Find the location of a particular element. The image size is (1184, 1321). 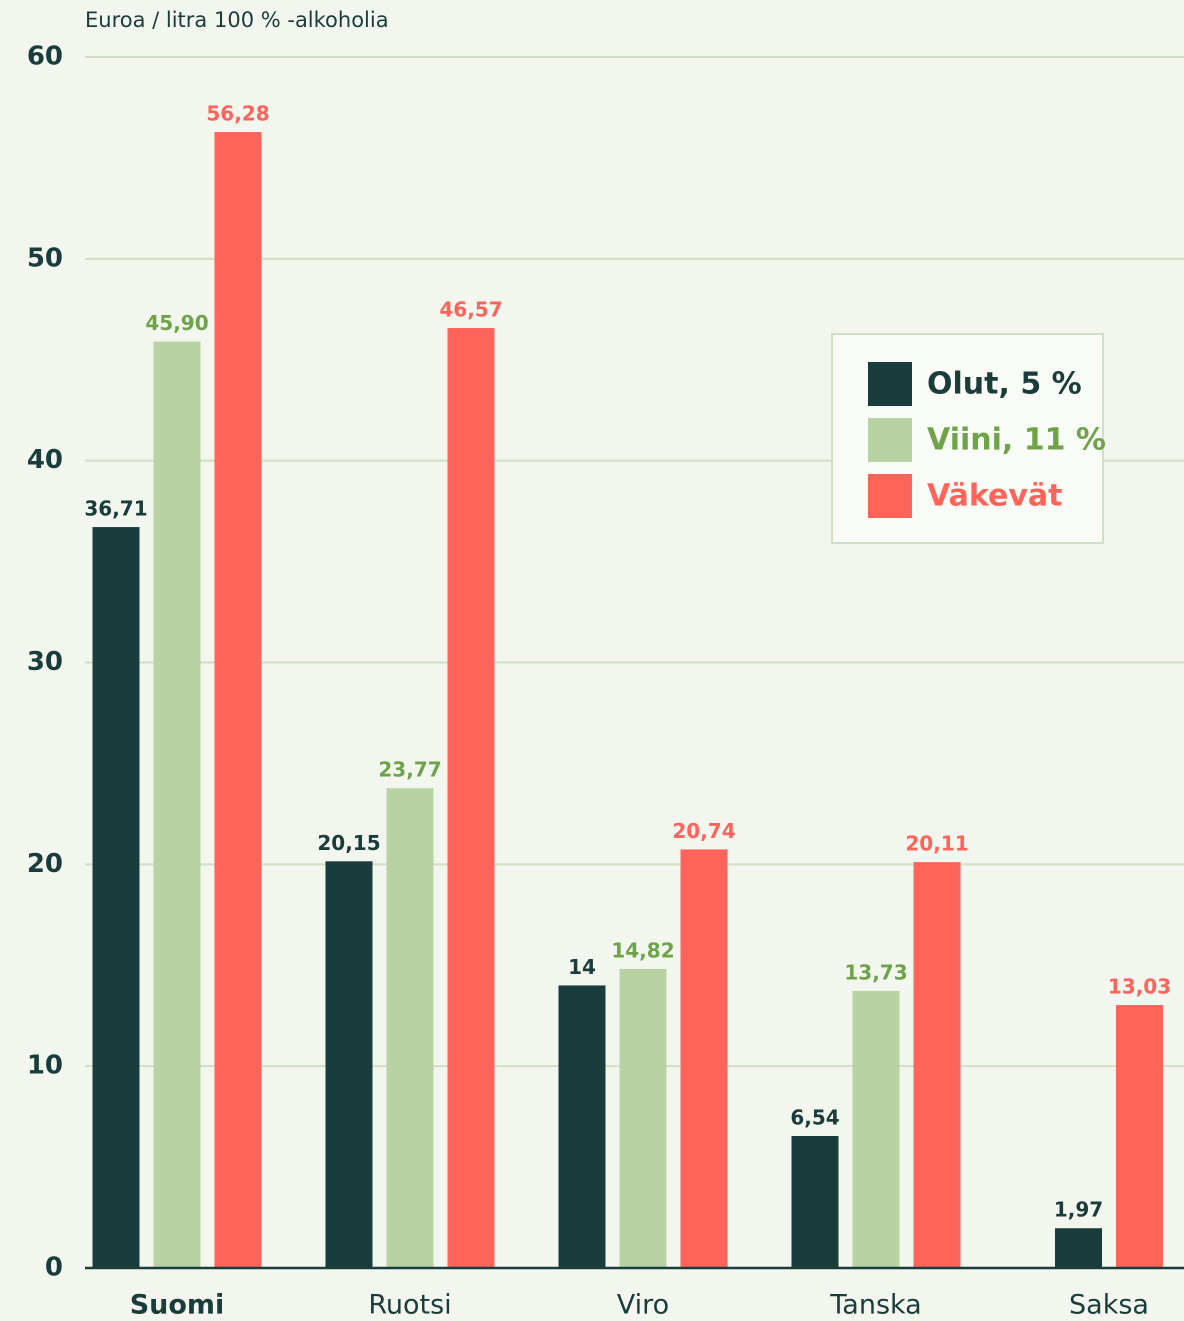

y-tick-label: 10 is located at coordinates (45, 1066).